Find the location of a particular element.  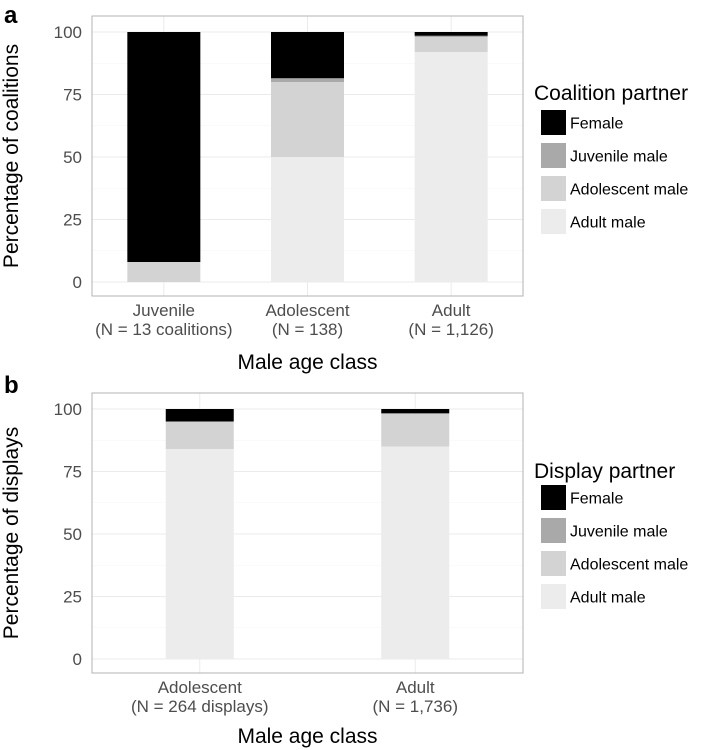

x-tick-sublabel: (N = 264 displays) is located at coordinates (199, 706).